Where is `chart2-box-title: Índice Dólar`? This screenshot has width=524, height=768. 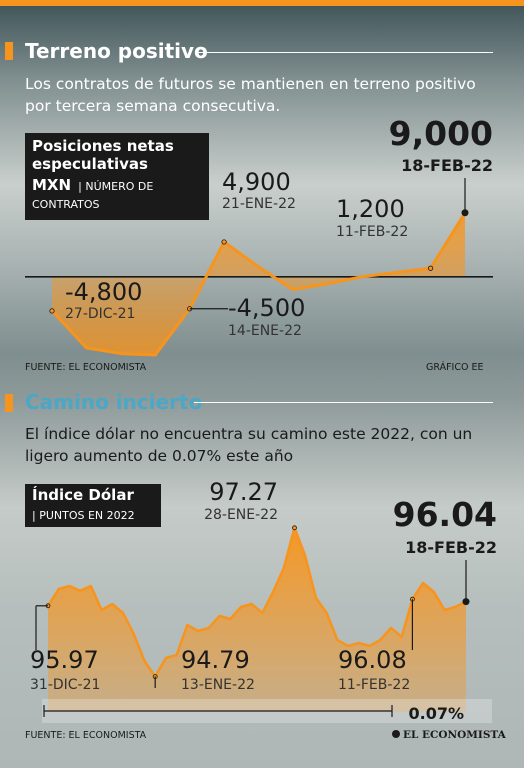 chart2-box-title: Índice Dólar is located at coordinates (83, 495).